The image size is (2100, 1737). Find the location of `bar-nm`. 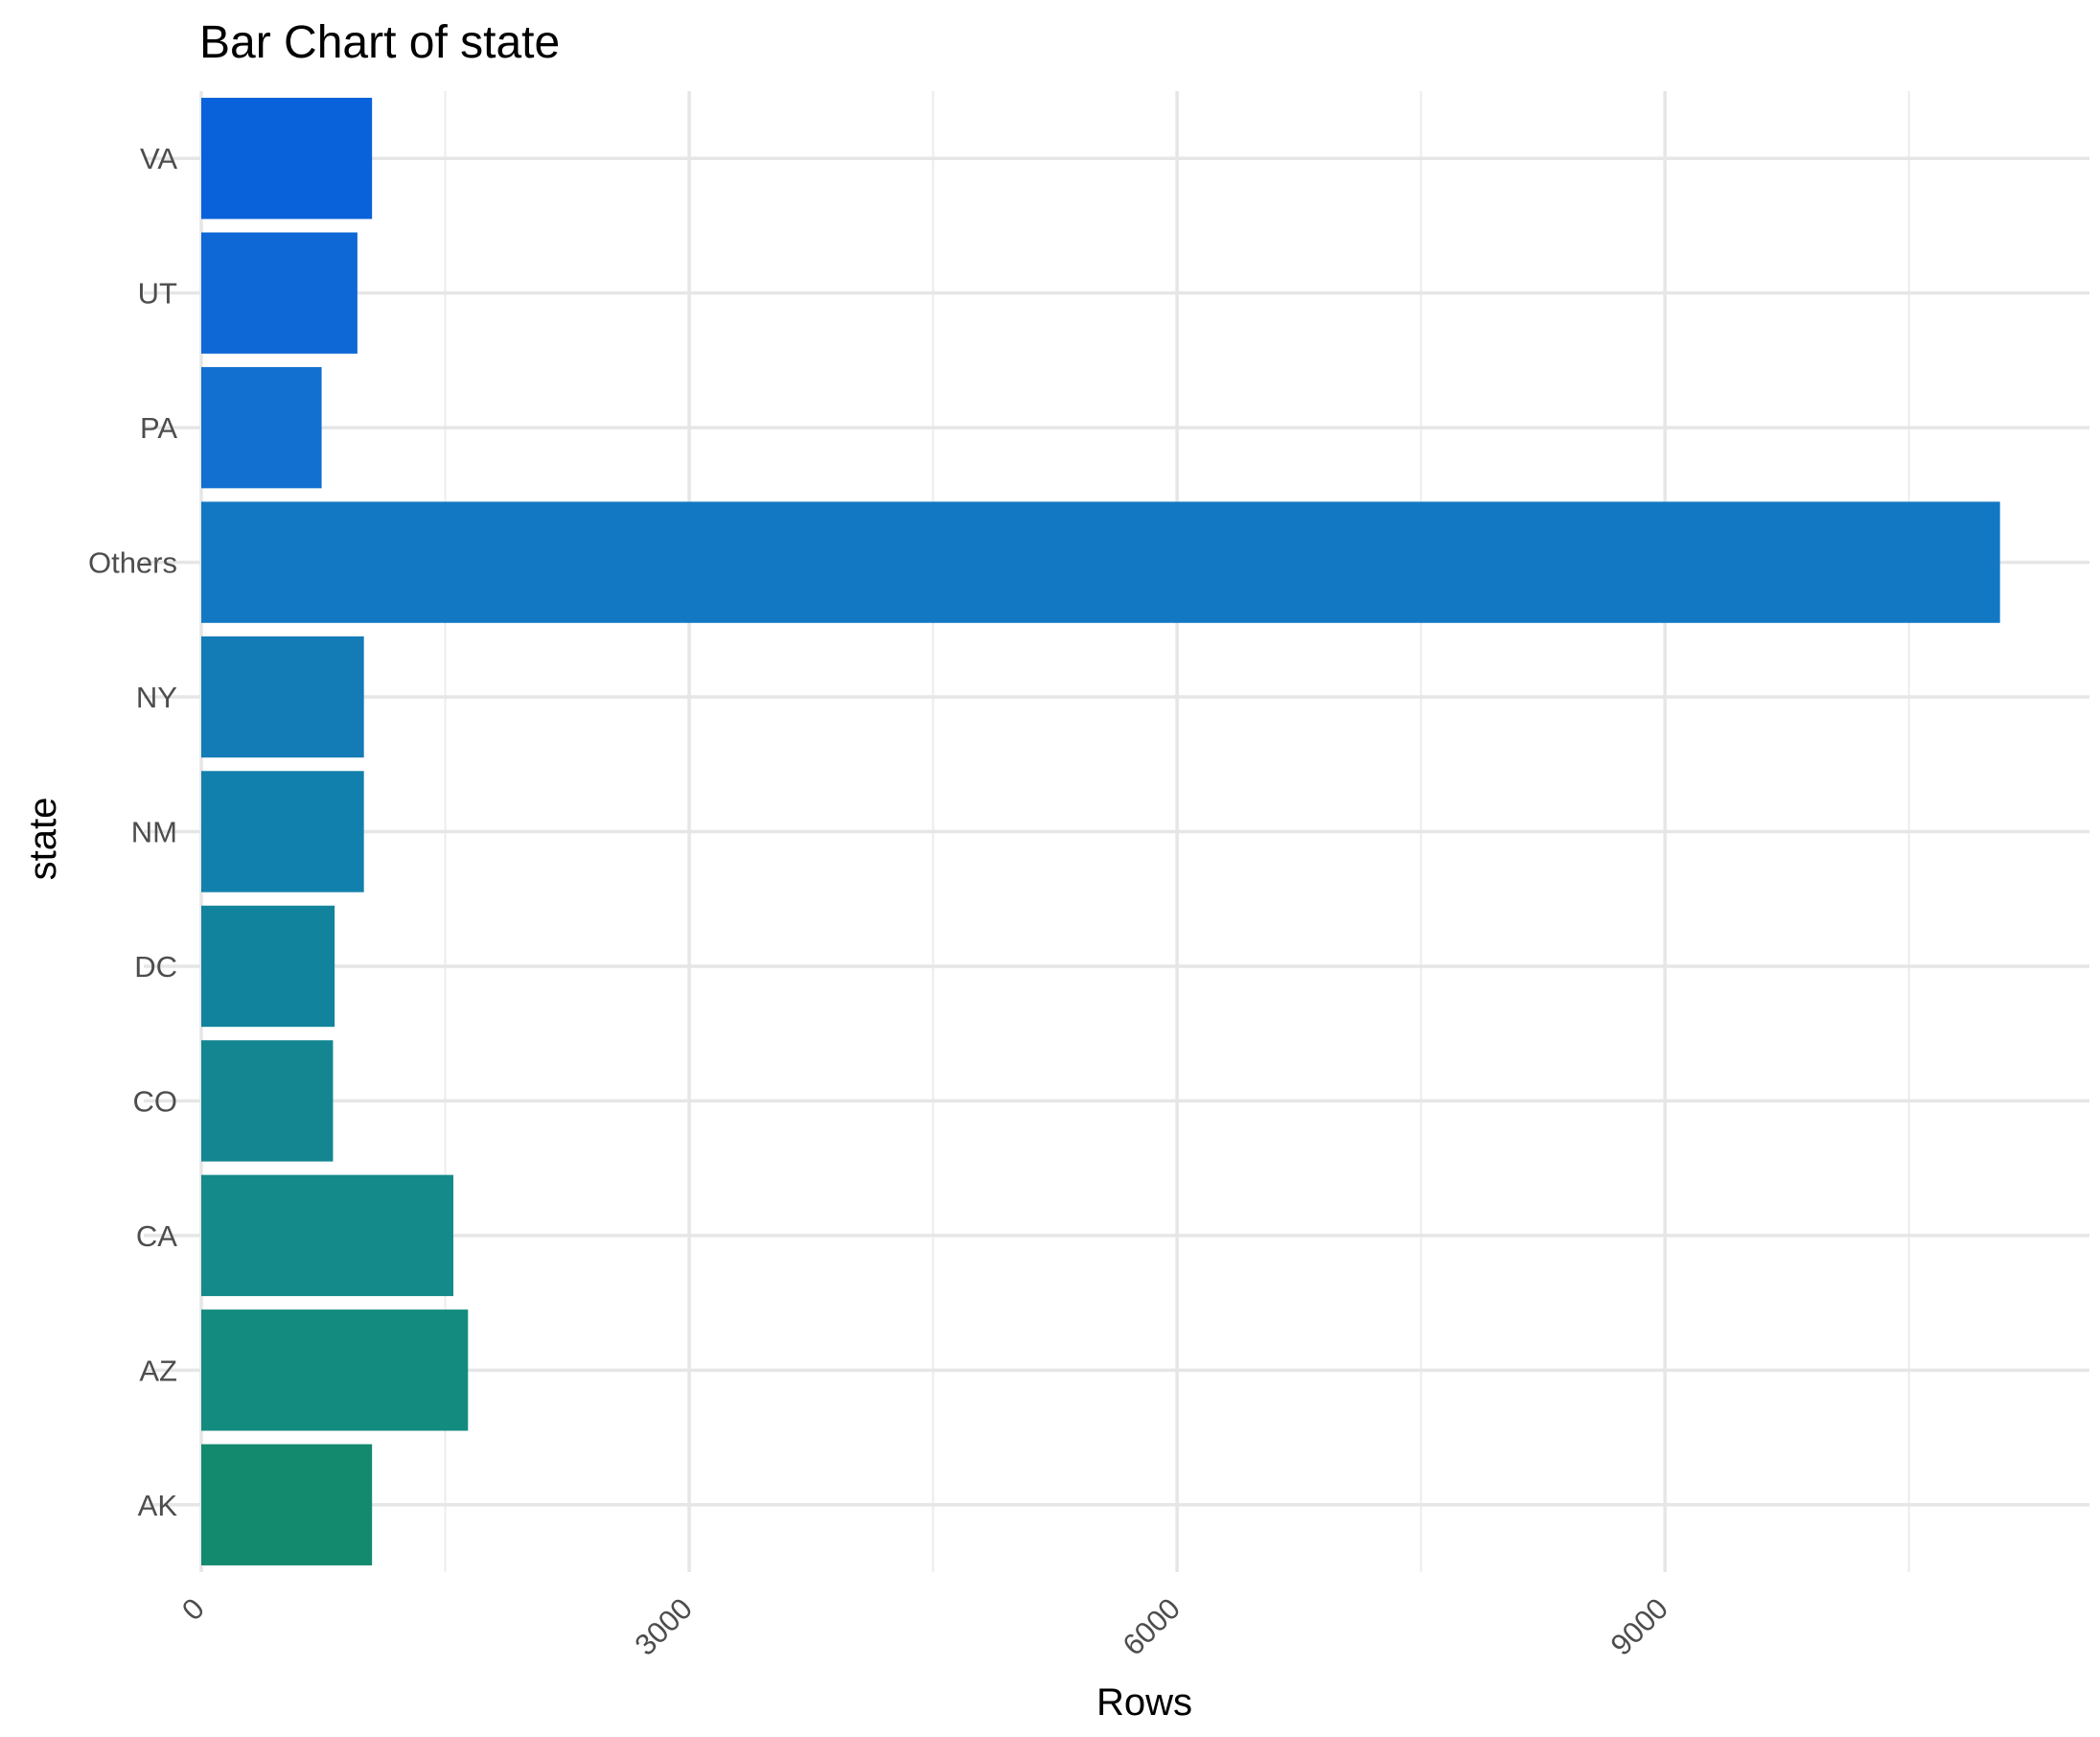

bar-nm is located at coordinates (282, 831).